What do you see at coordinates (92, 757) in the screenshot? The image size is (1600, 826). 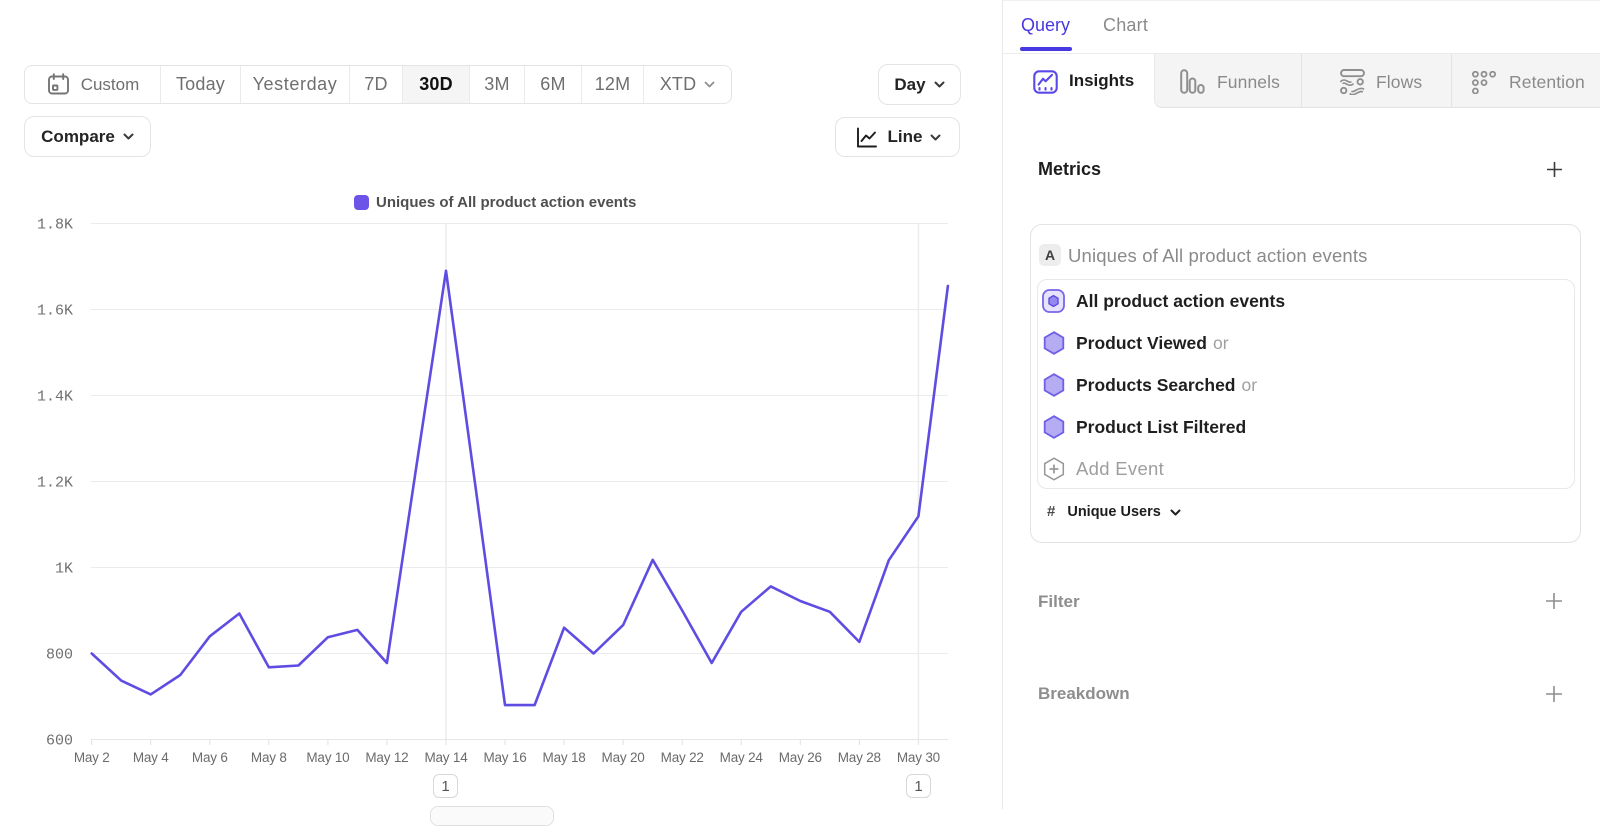 I see `svg-text: May 2` at bounding box center [92, 757].